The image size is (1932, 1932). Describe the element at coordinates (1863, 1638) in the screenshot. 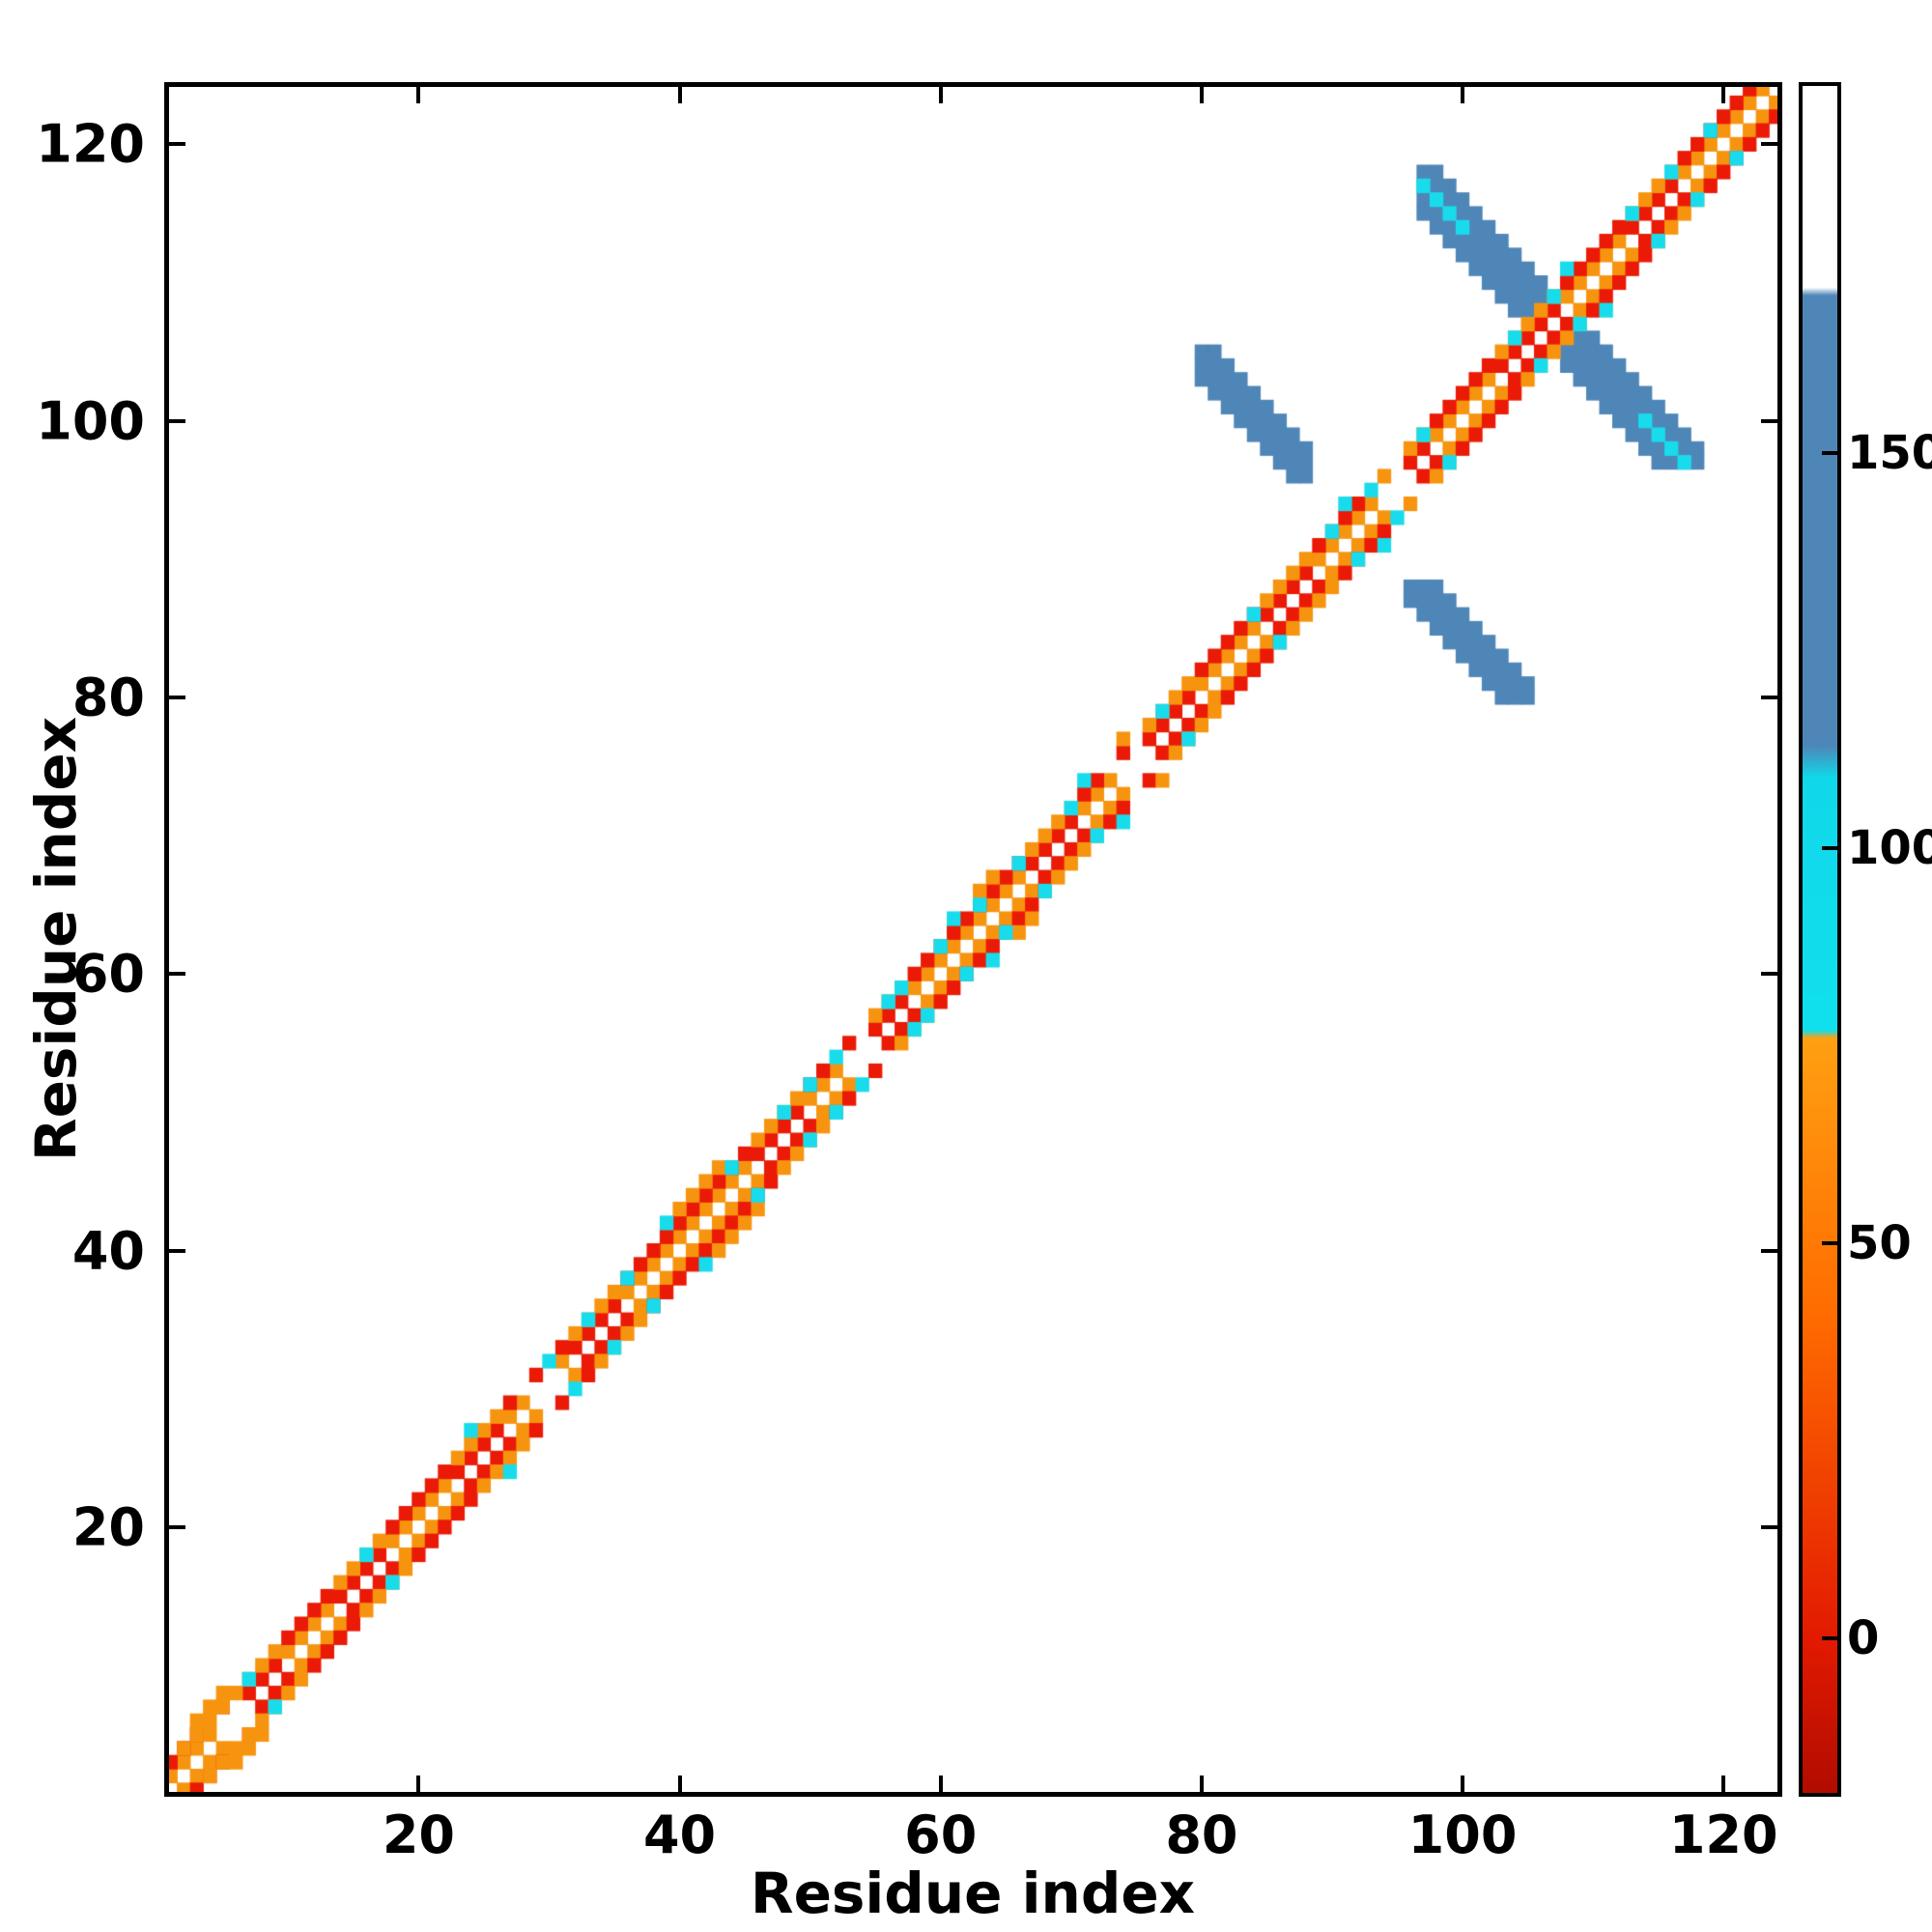

I see `colorbar-tick-label: 0` at that location.